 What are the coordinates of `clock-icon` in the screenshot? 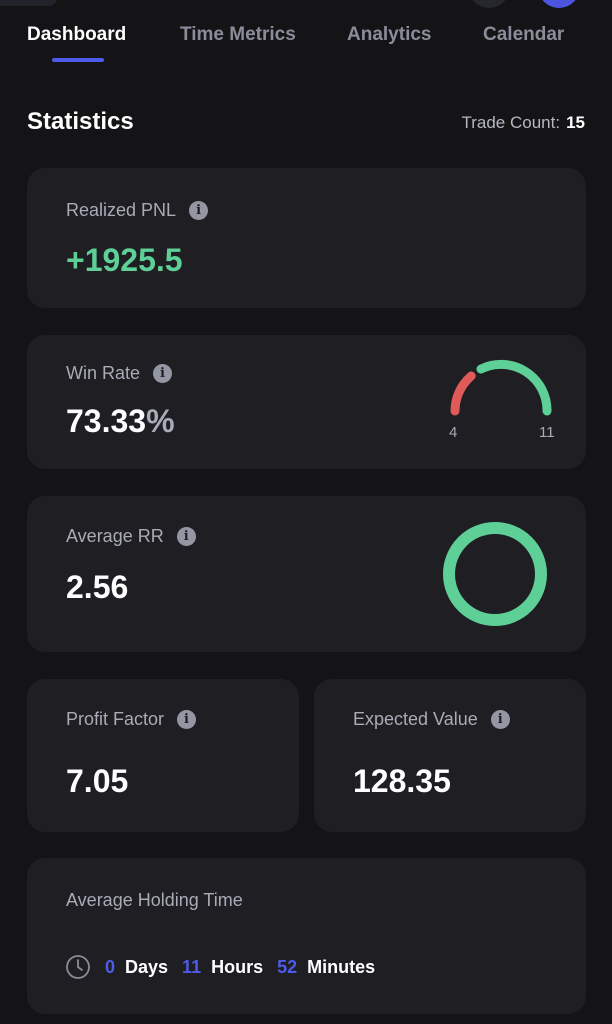 It's located at (78, 967).